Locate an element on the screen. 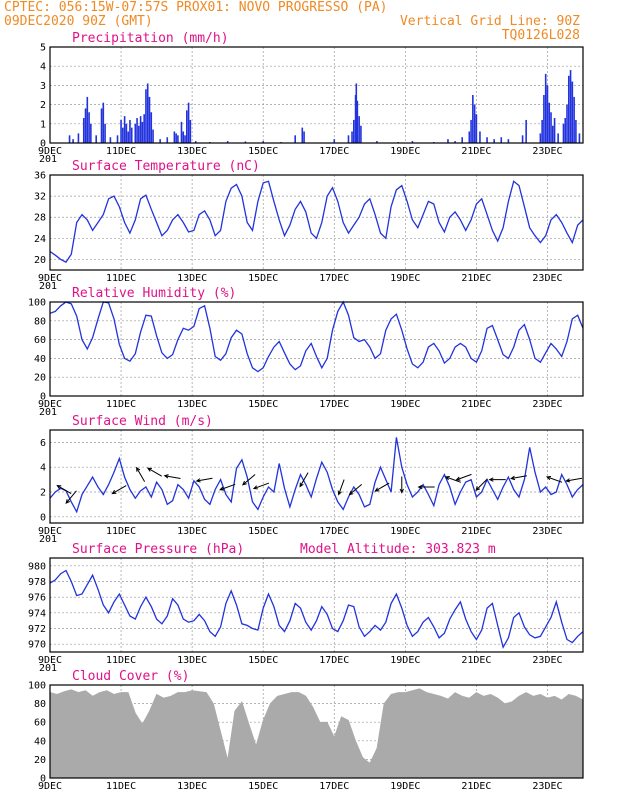 The image size is (618, 800). panel-title: Surface Pressure (hPa) is located at coordinates (158, 549).